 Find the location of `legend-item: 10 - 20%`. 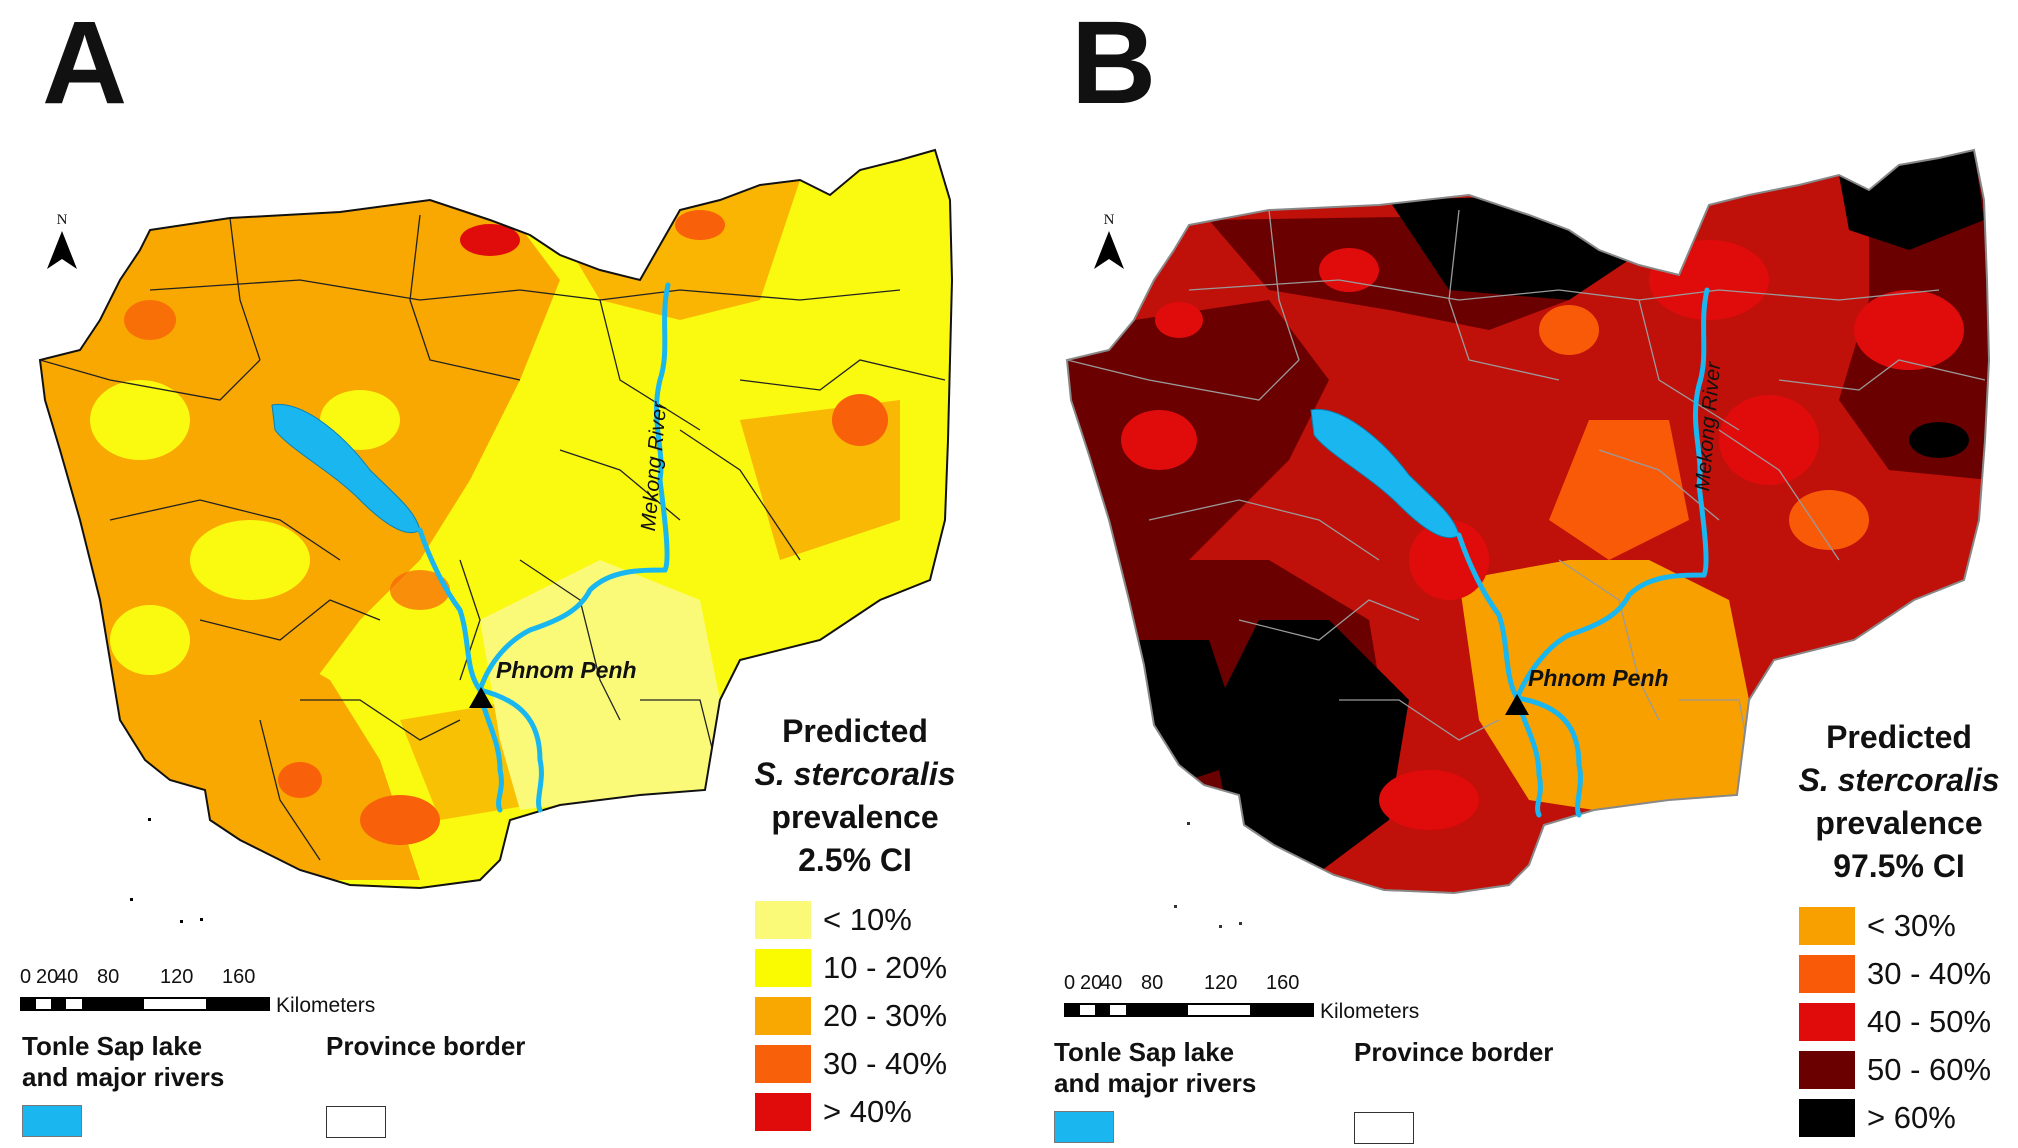

legend-item: 10 - 20% is located at coordinates (870, 968).